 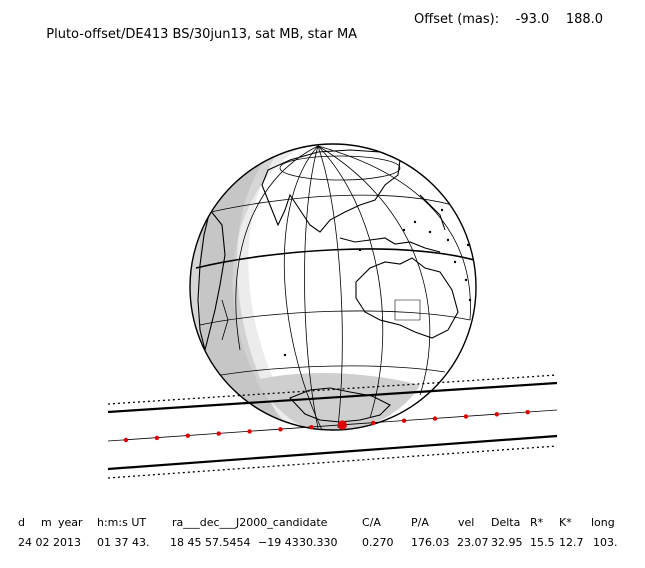 I want to click on val-ca: 0.270, so click(x=378, y=542).